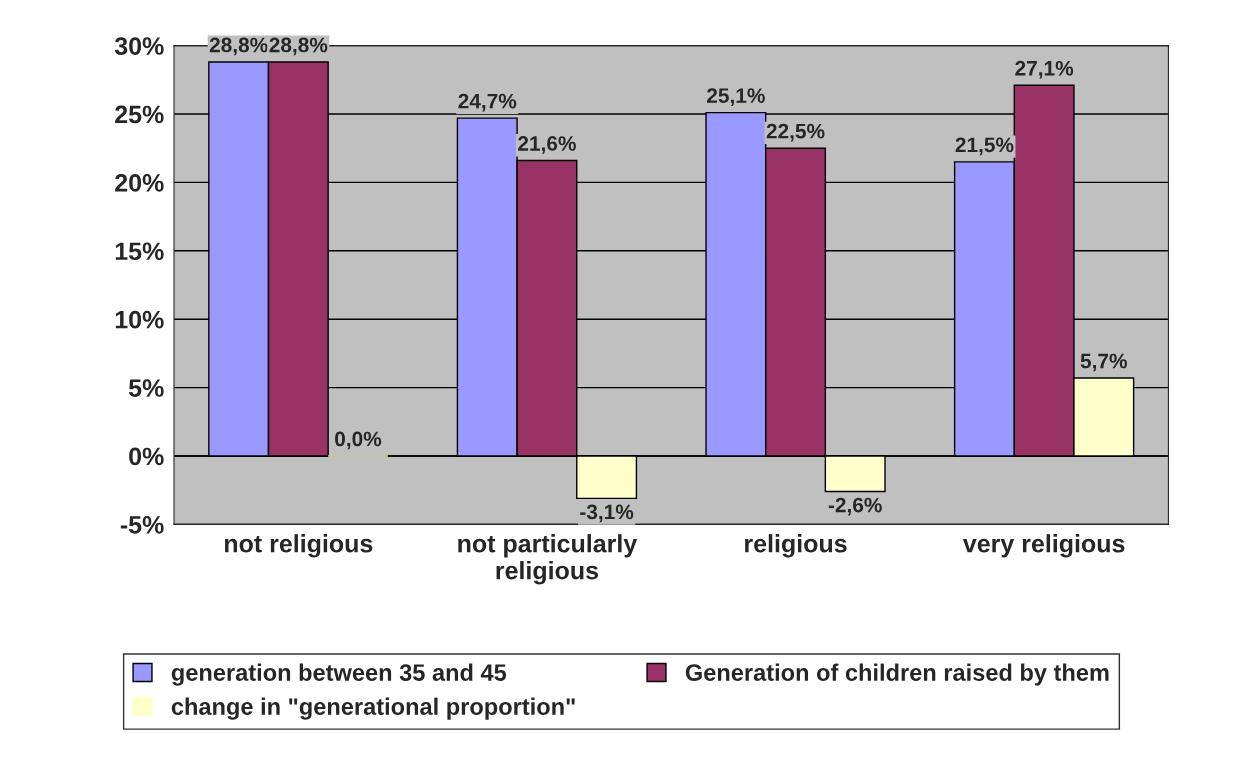  I want to click on data-label: 21,5%, so click(984, 146).